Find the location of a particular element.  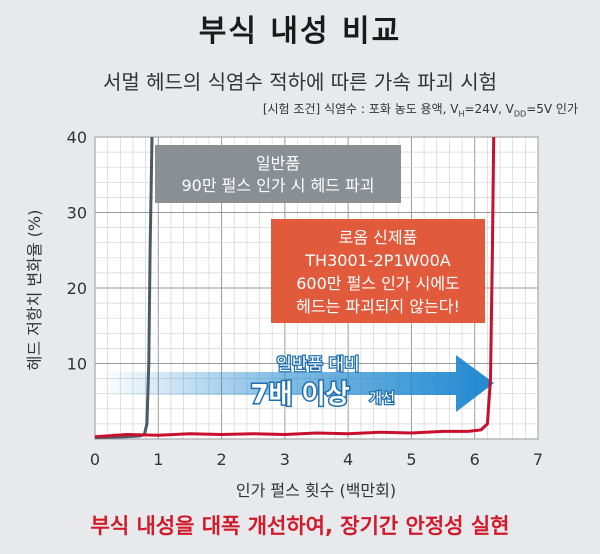

series-line-standard is located at coordinates (124, 287).